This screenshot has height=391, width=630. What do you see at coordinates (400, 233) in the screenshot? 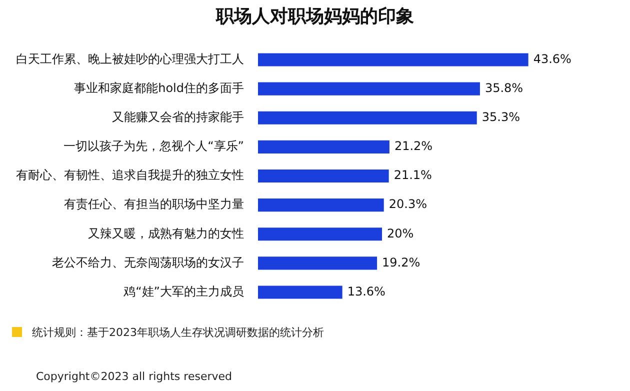
I see `data-label: 20%` at bounding box center [400, 233].